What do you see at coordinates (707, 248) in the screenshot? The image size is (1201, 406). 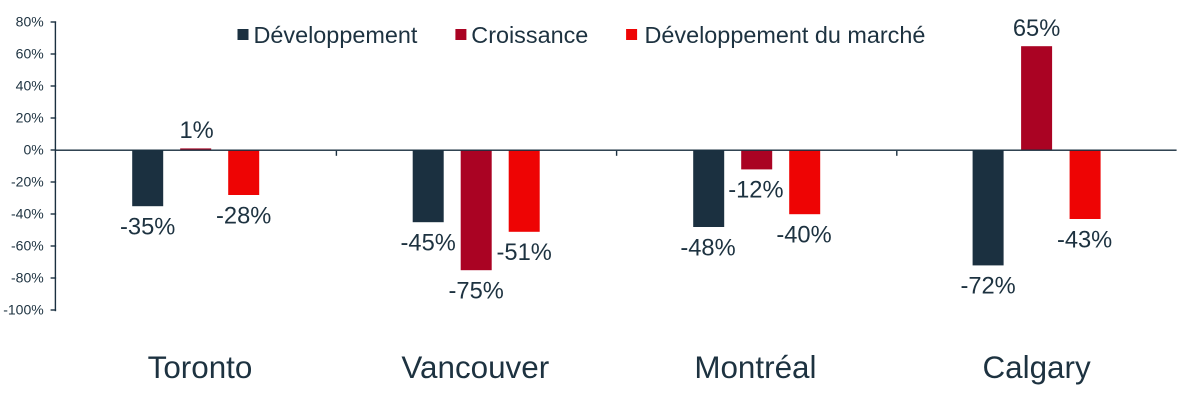 I see `svg-text: -48%` at bounding box center [707, 248].